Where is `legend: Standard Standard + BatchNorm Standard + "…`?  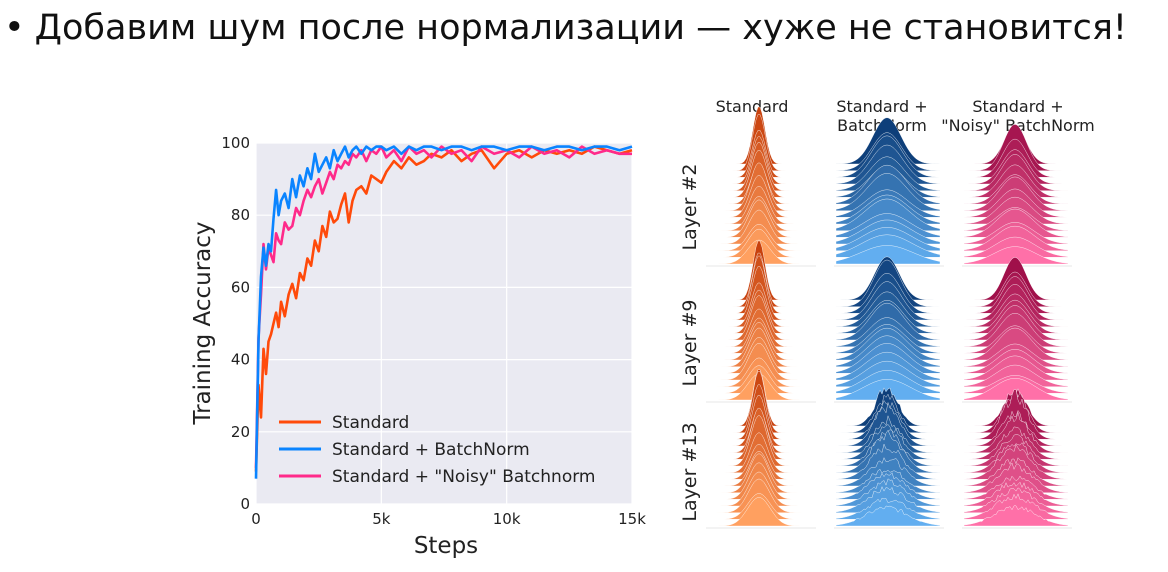
legend: Standard Standard + BatchNorm Standard + "… is located at coordinates (437, 450).